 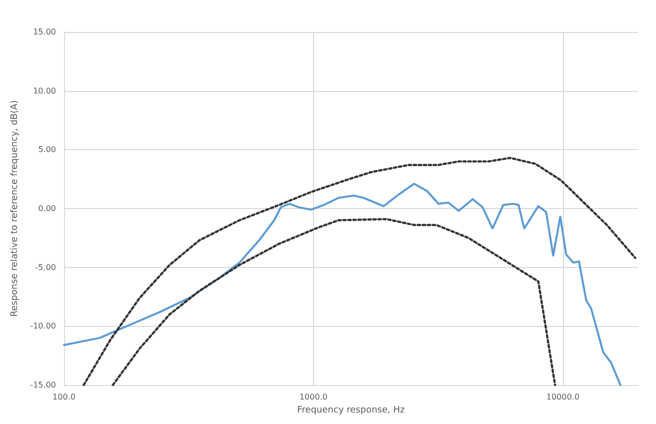 I want to click on x-axis-title: Frequency response, Hz, so click(x=351, y=410).